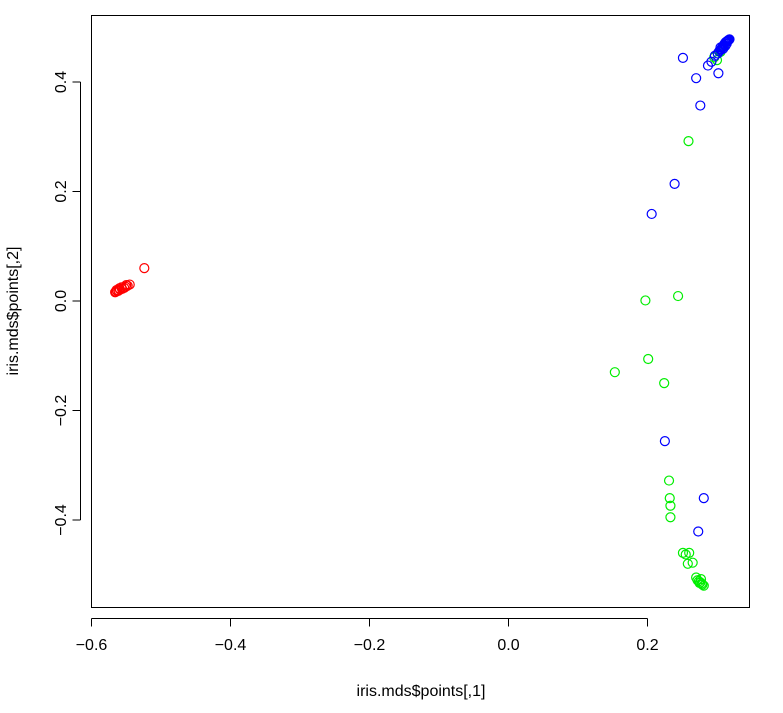 This screenshot has width=783, height=713. What do you see at coordinates (13, 311) in the screenshot?
I see `y-axis-label: iris.mds$points[,2]` at bounding box center [13, 311].